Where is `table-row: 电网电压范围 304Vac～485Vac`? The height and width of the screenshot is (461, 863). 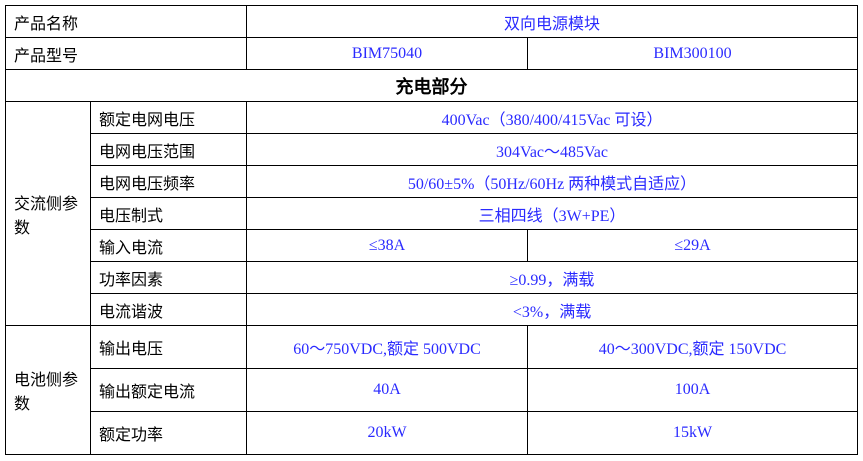 table-row: 电网电压范围 304Vac～485Vac is located at coordinates (432, 149).